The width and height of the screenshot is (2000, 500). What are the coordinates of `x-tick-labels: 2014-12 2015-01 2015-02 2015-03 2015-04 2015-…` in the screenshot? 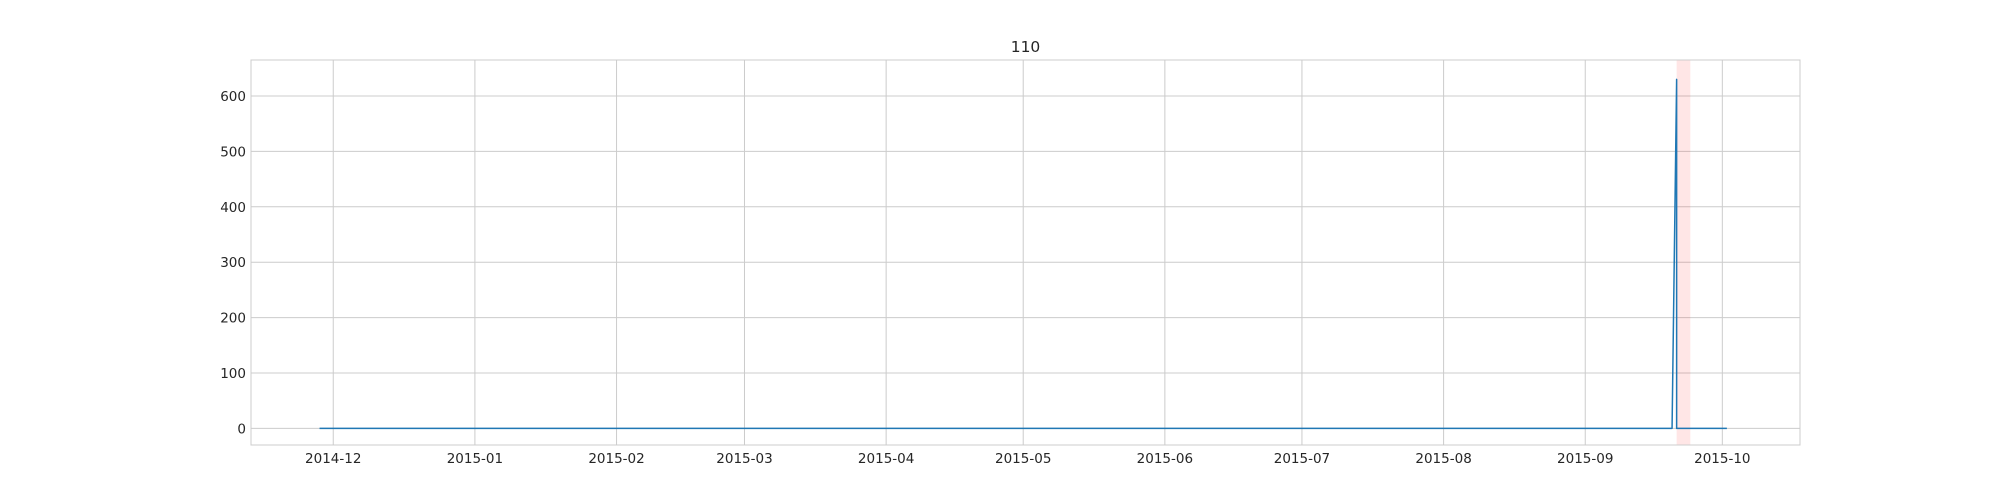 It's located at (1027, 459).